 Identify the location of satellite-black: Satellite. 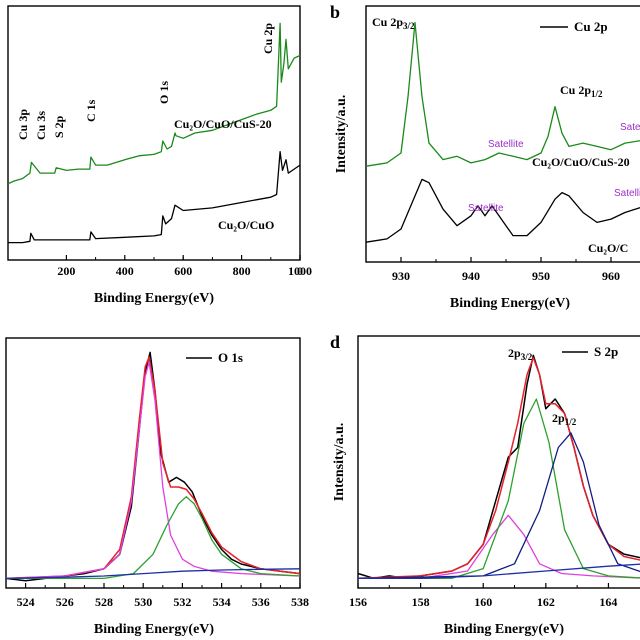
(486, 208).